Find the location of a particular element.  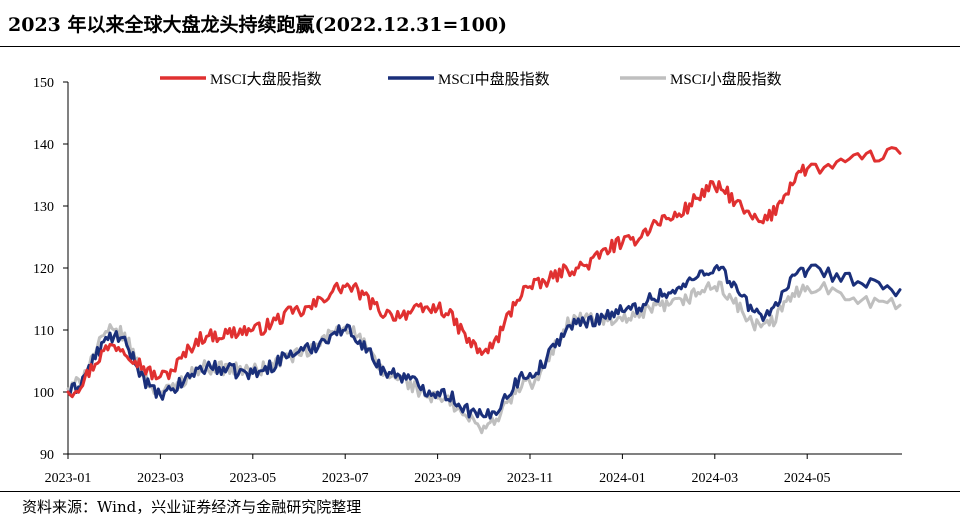

chart-title: 2023 年以来全球大盘龙头持续跑赢(2022.12.31=100) is located at coordinates (258, 25).